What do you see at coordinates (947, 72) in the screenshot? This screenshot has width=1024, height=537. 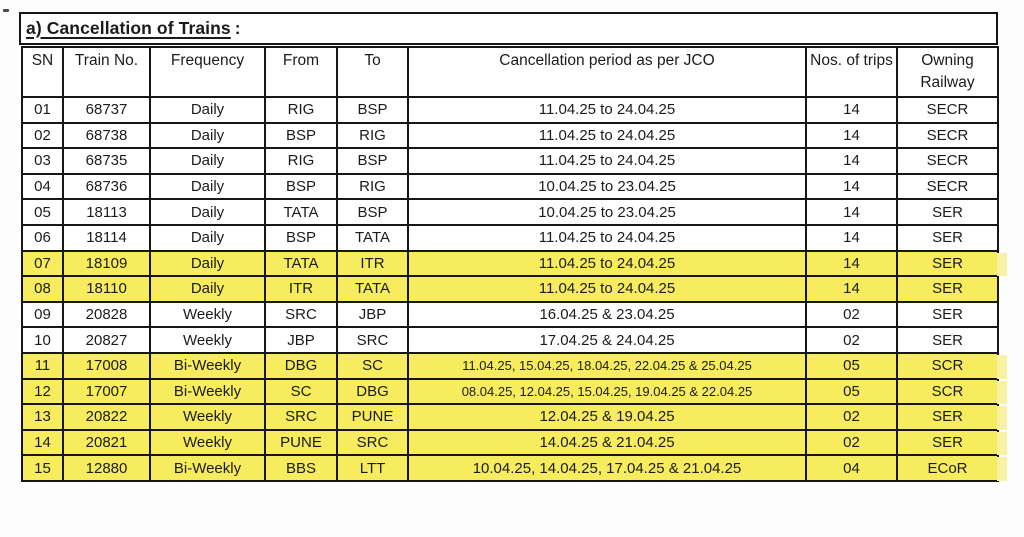 I see `column-header-owning-railway: Owning Railway` at bounding box center [947, 72].